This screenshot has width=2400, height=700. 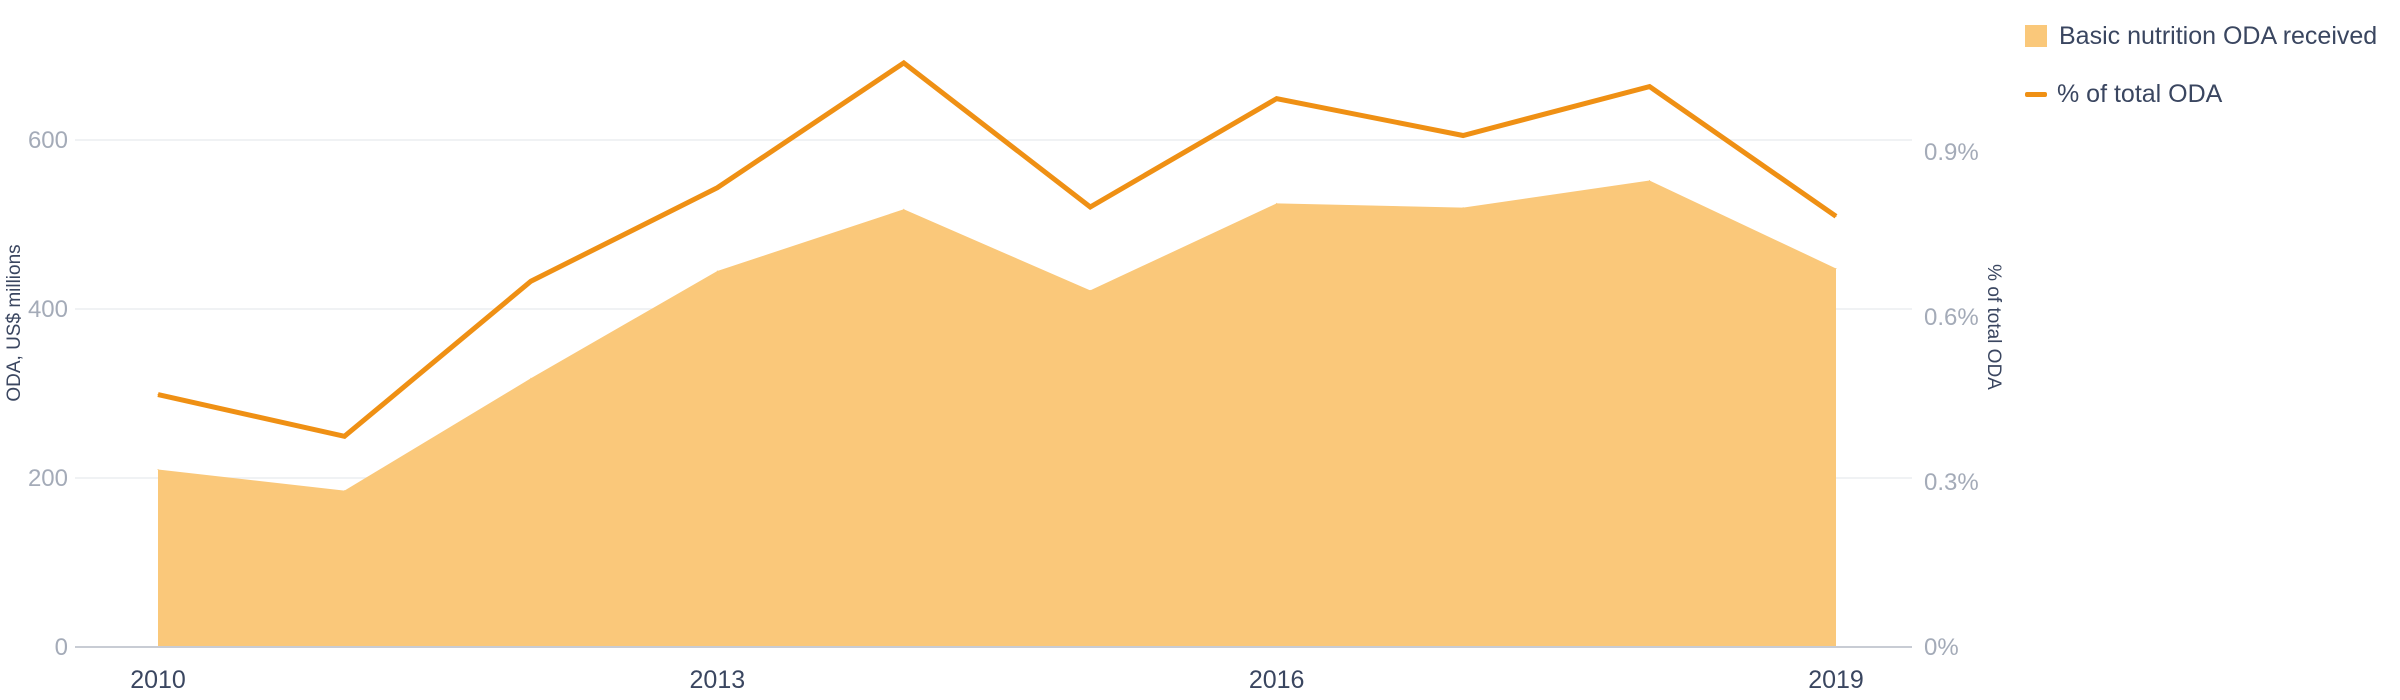 I want to click on x-tick-label: 2019, so click(x=1836, y=680).